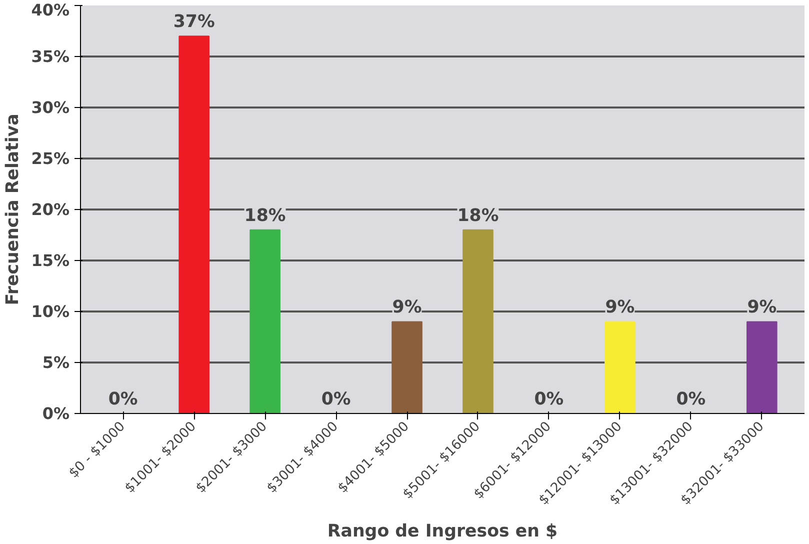 Image resolution: width=809 pixels, height=544 pixels. Describe the element at coordinates (50, 10) in the screenshot. I see `y-tick-label: 40%` at that location.